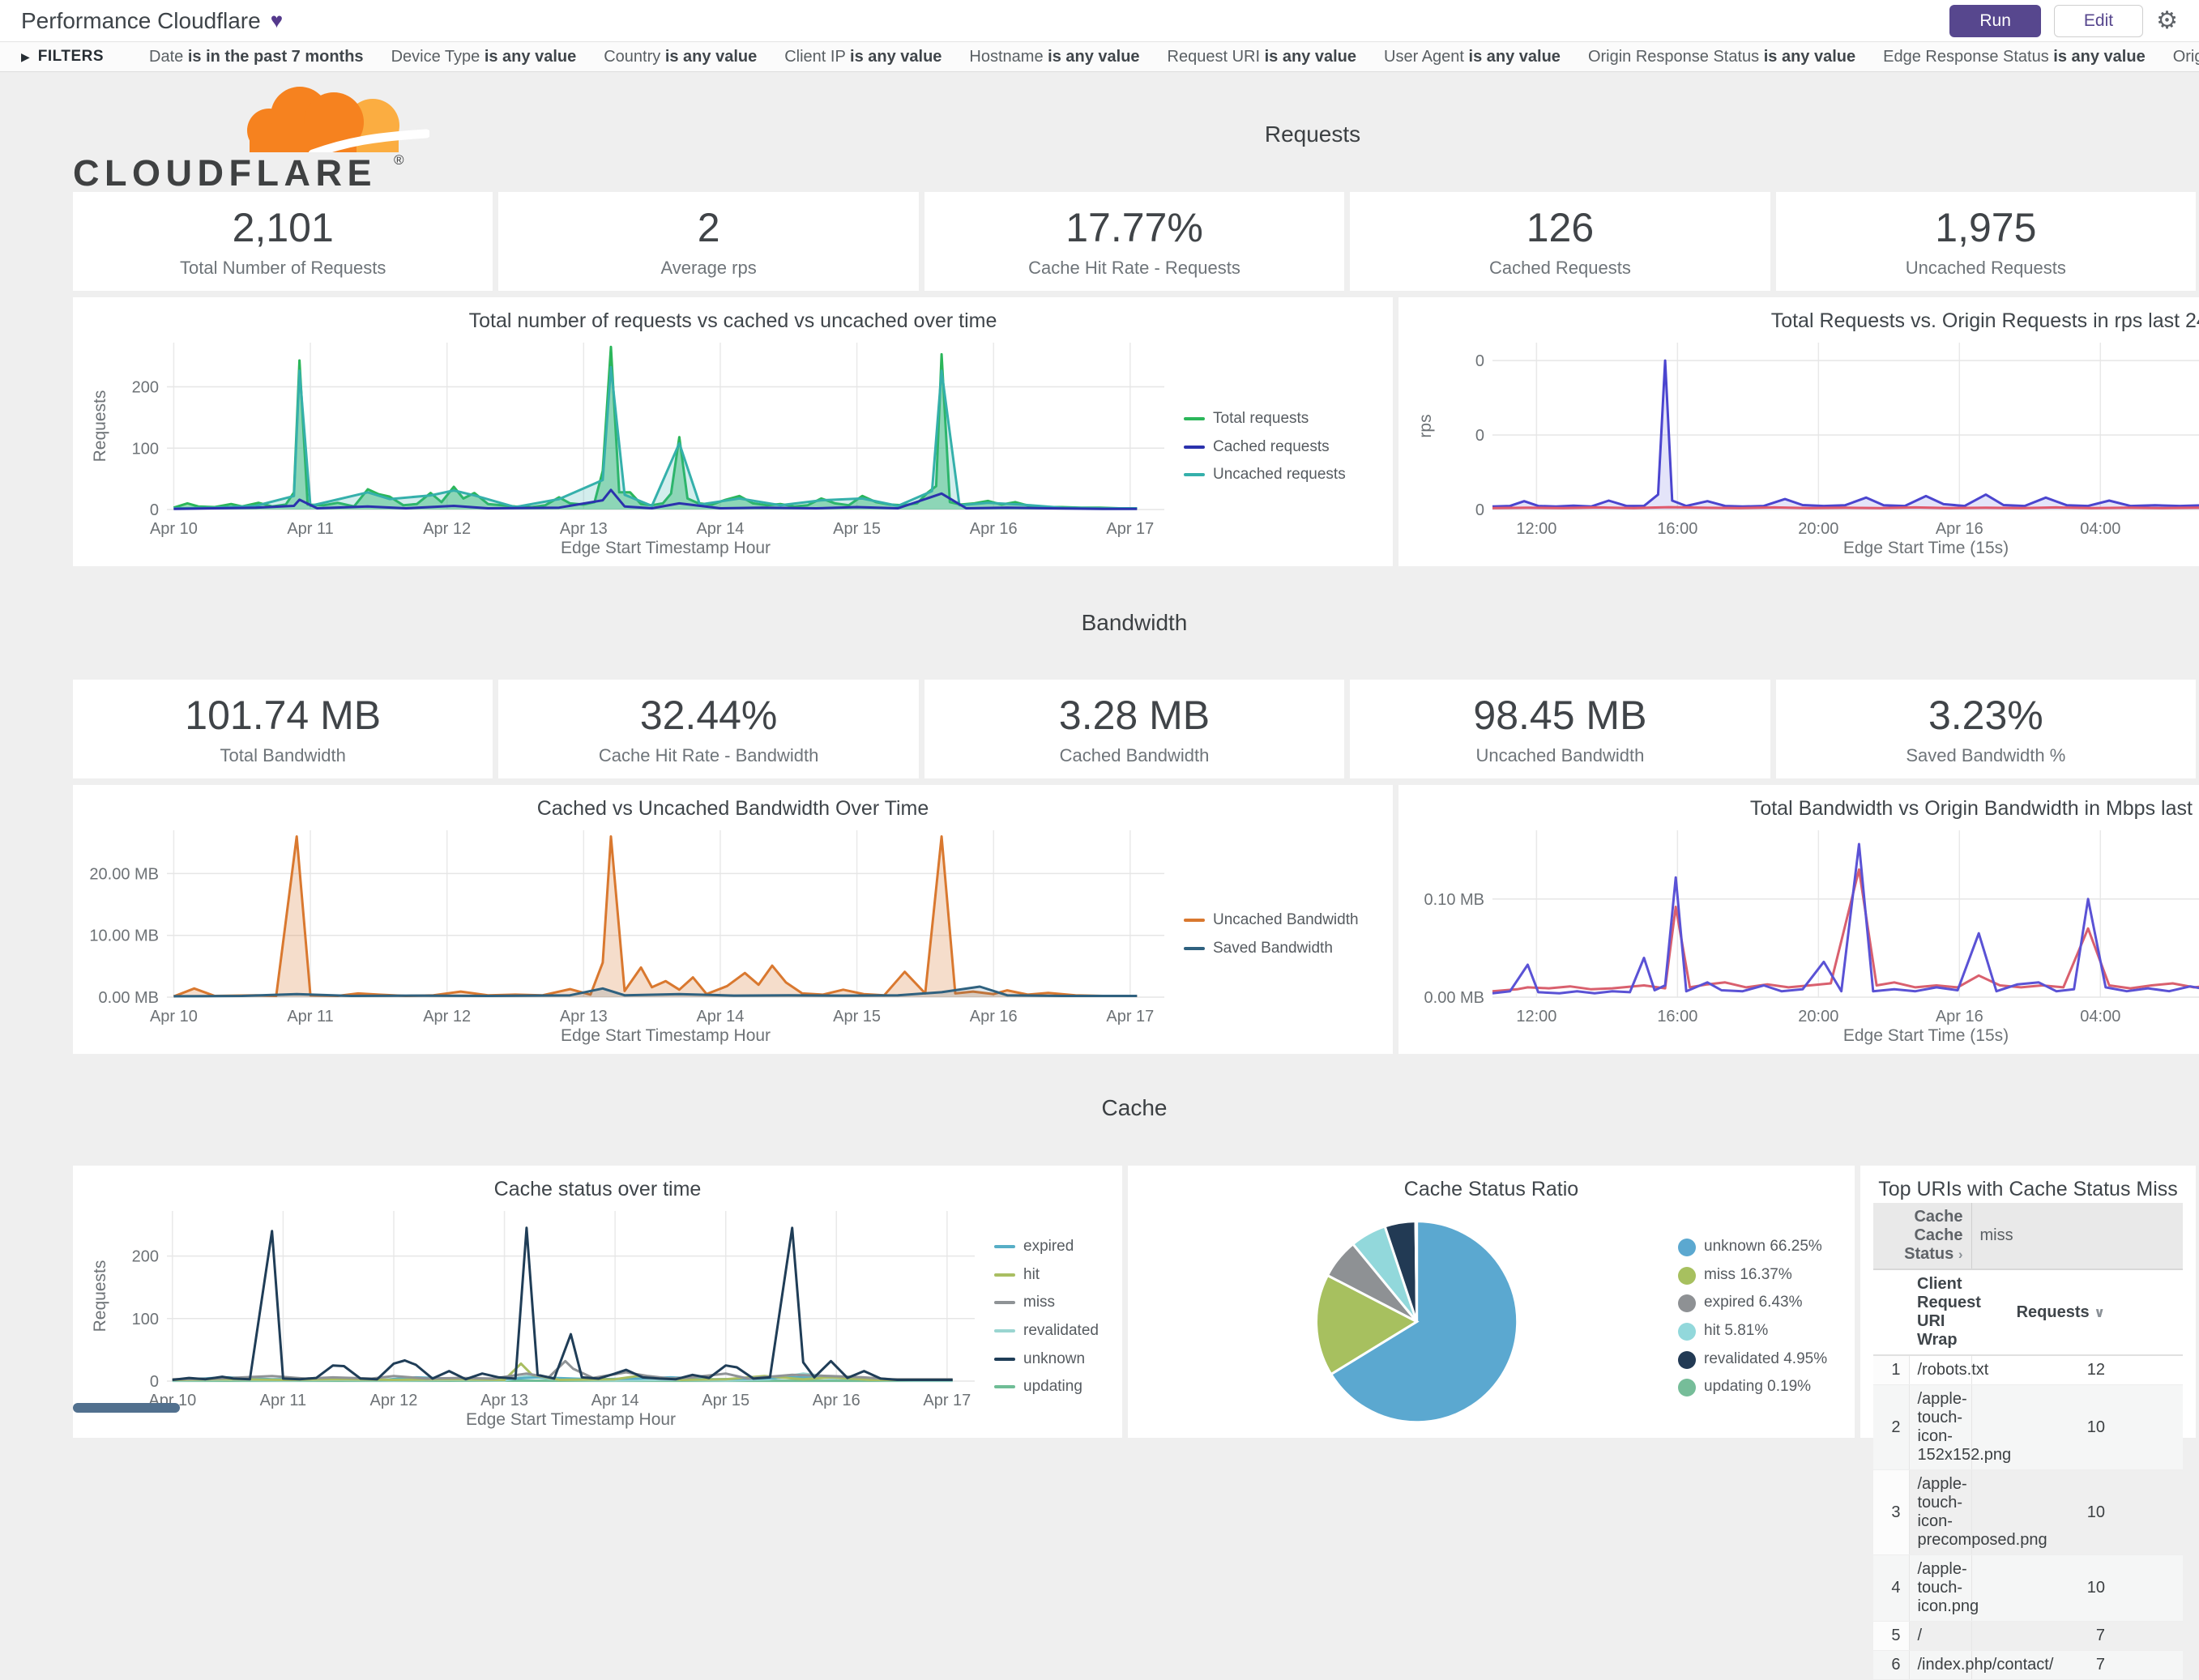 The image size is (2199, 1680). Describe the element at coordinates (1051, 1247) in the screenshot. I see `legend-item: expired` at that location.